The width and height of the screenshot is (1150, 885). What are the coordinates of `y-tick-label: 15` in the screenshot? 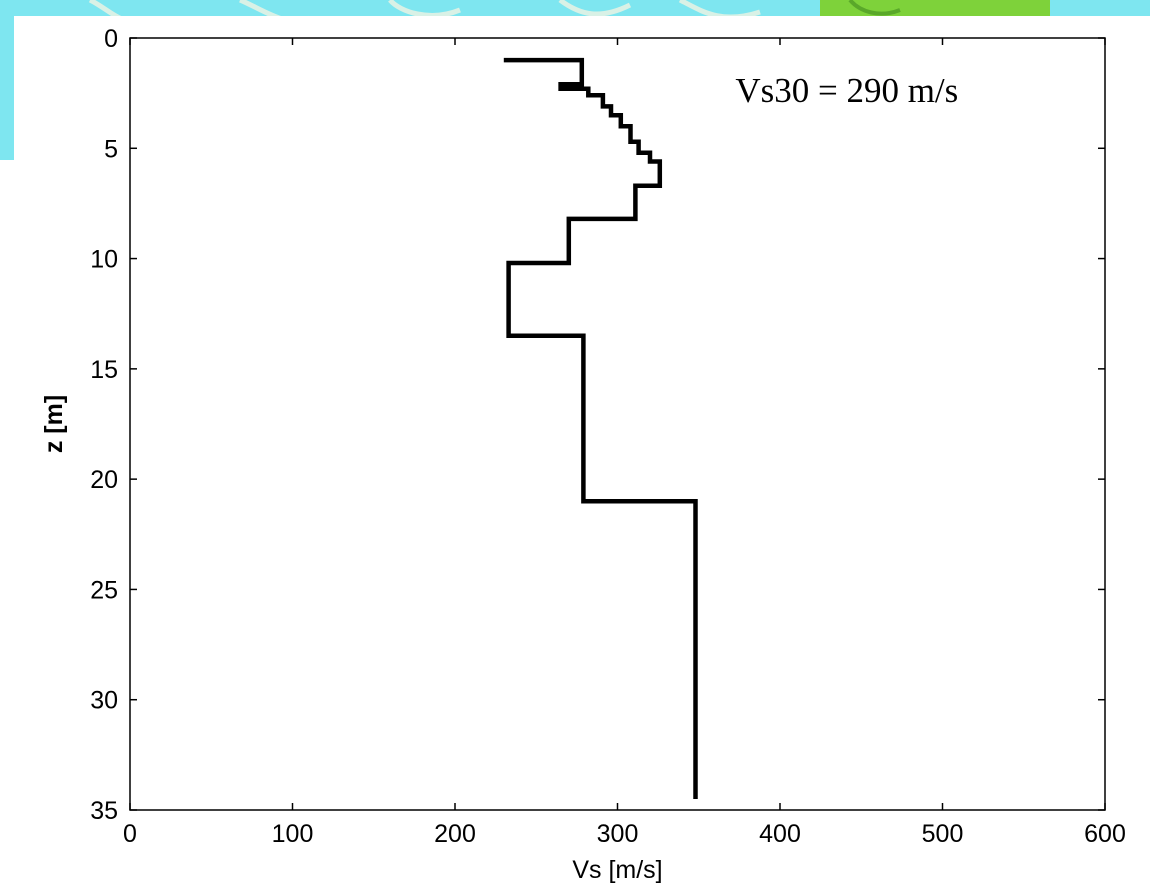 It's located at (104, 370).